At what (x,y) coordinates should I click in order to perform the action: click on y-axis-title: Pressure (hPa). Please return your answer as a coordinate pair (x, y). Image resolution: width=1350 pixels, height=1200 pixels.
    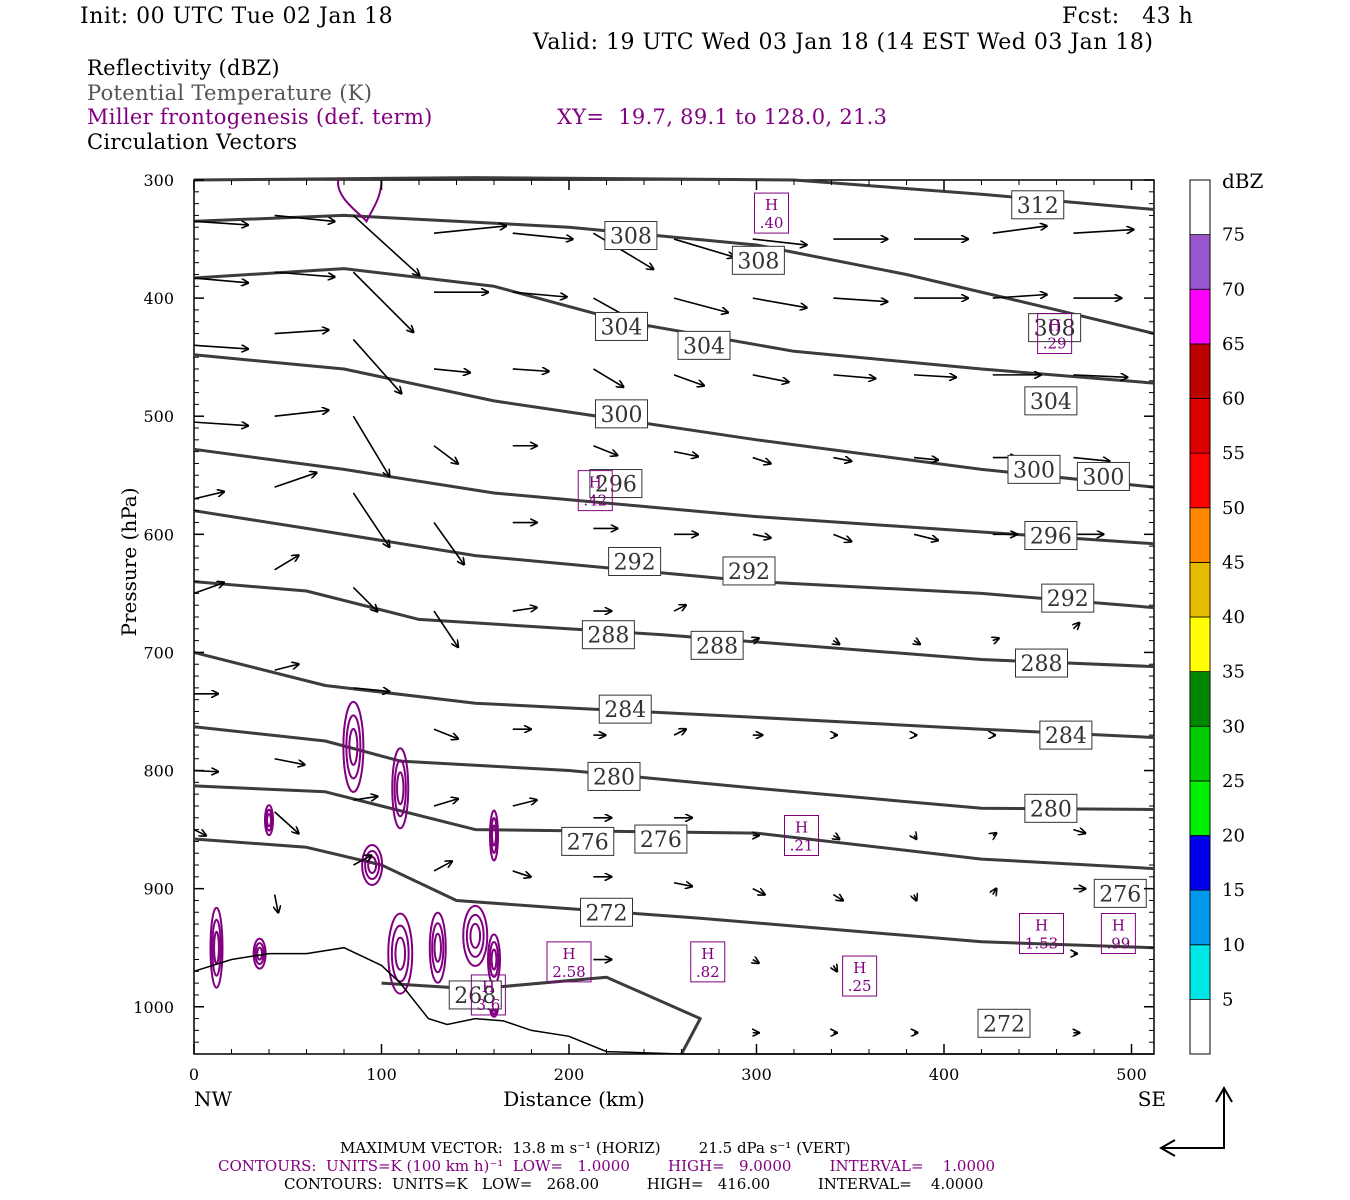
    Looking at the image, I should click on (129, 562).